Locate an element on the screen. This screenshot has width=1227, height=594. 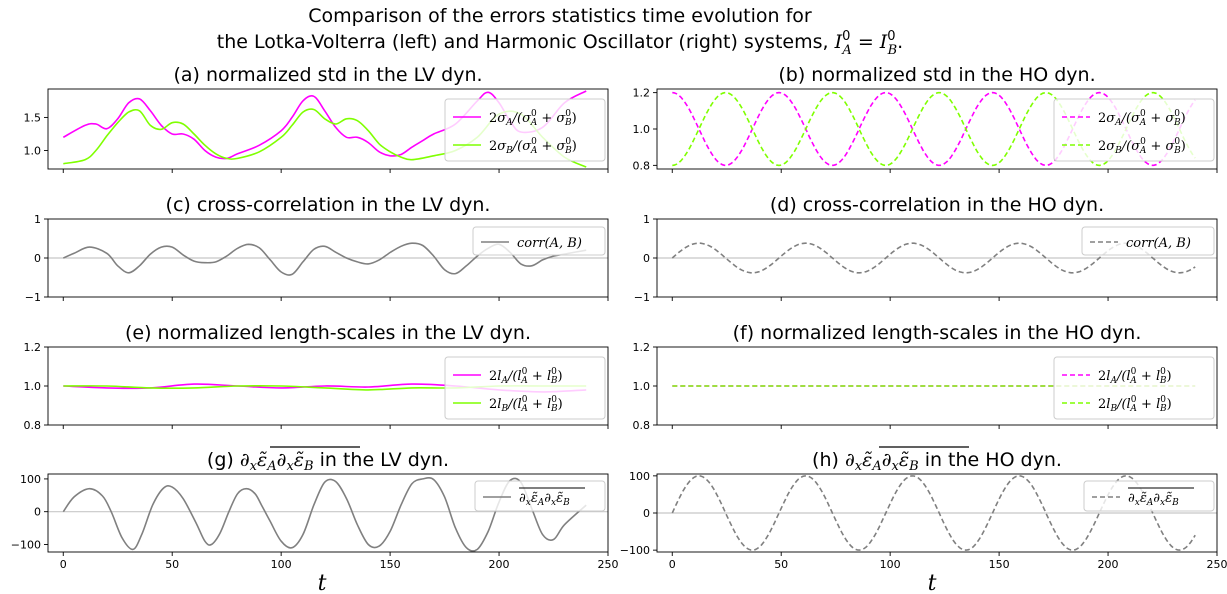
x-axis-label-left: t is located at coordinates (322, 582).